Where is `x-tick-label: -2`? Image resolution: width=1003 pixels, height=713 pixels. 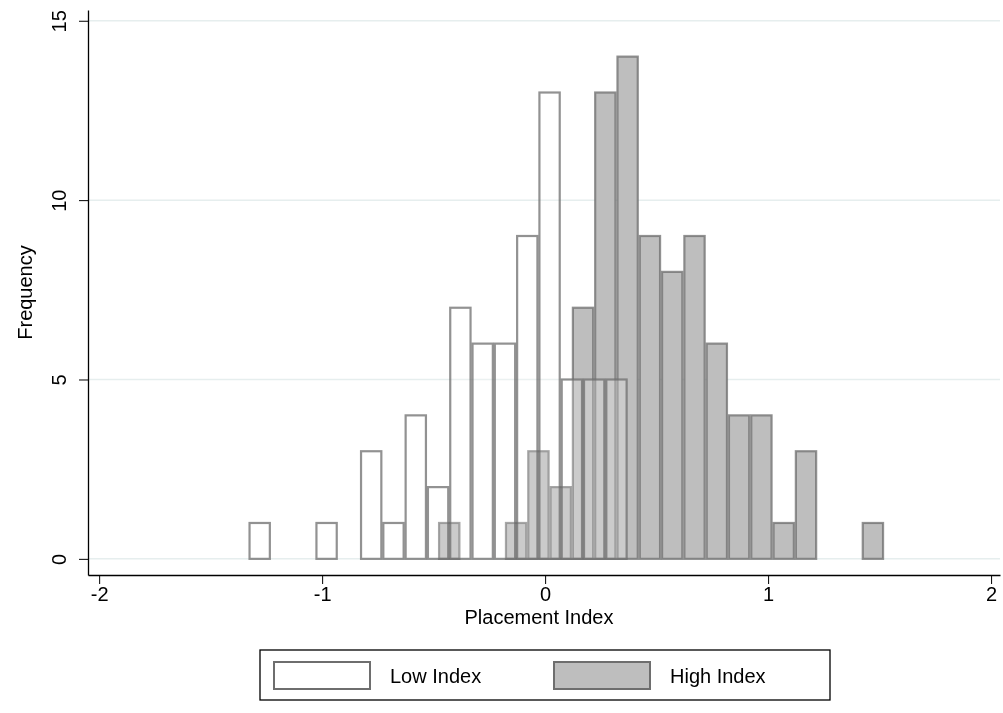 x-tick-label: -2 is located at coordinates (99, 594).